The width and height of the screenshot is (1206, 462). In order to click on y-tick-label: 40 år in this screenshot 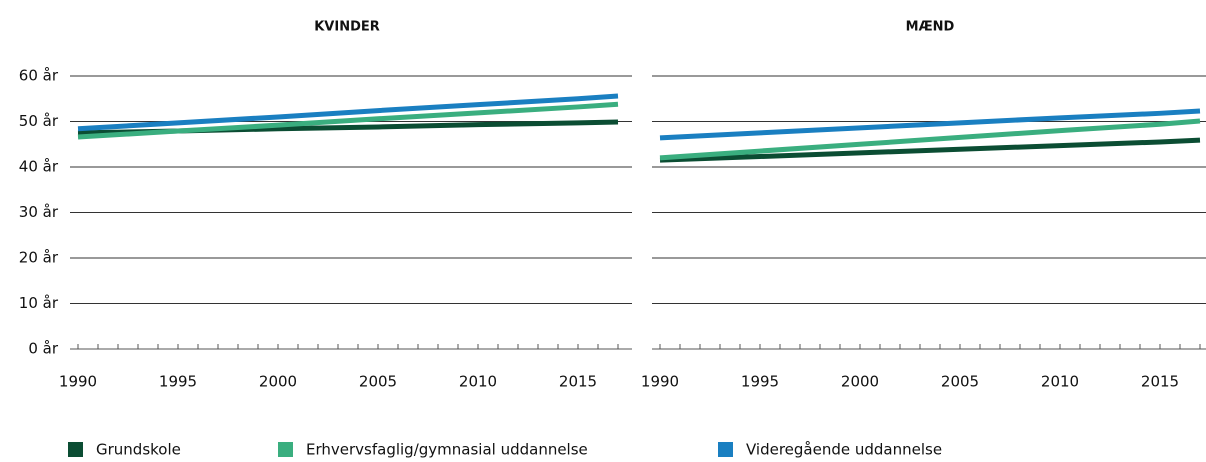, I will do `click(39, 167)`.